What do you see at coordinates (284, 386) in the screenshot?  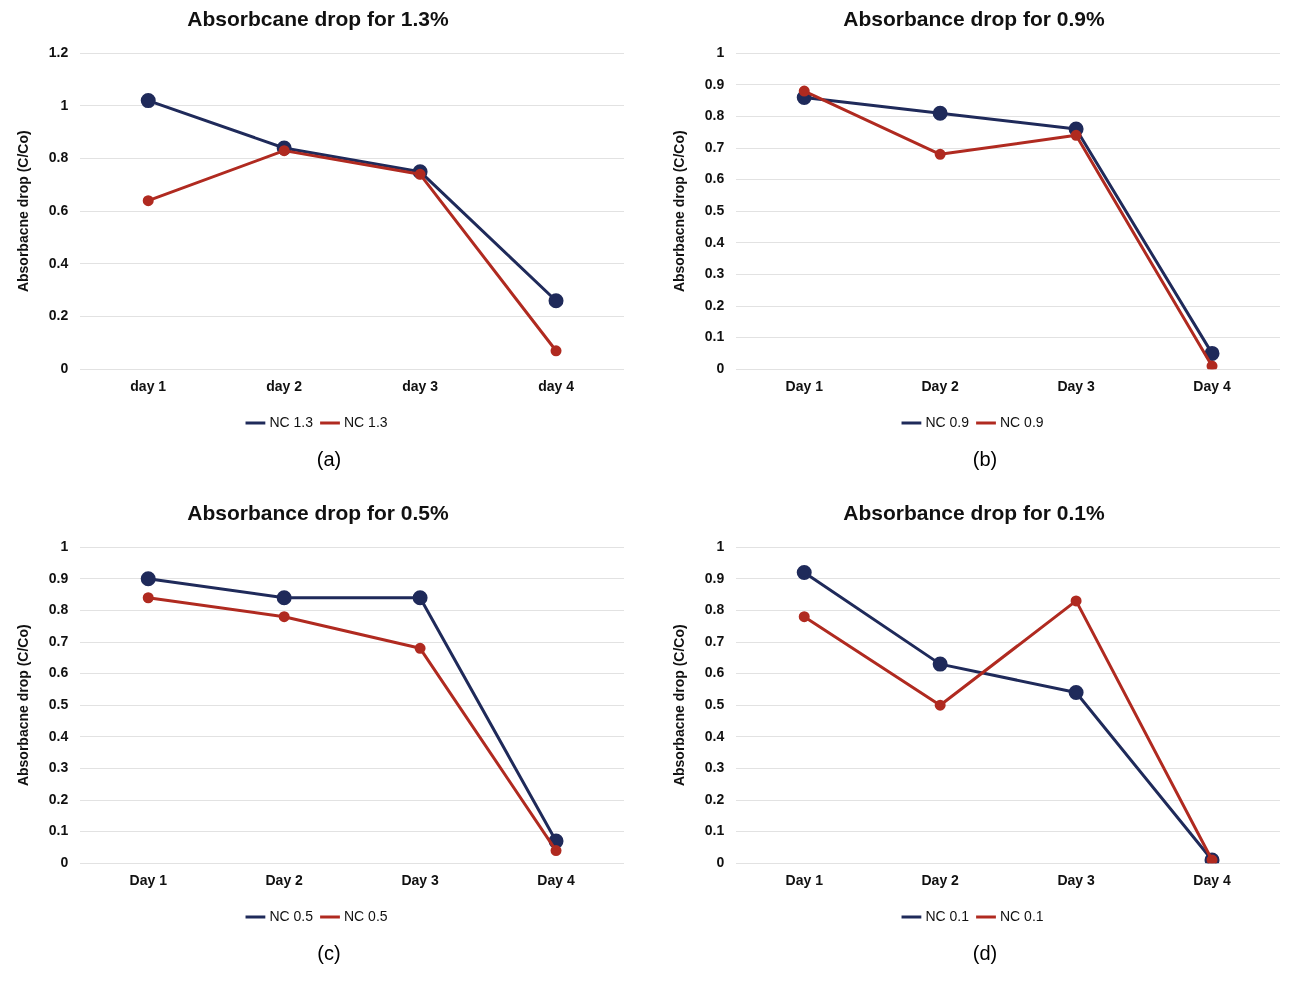 I see `x-tick-label: day 2` at bounding box center [284, 386].